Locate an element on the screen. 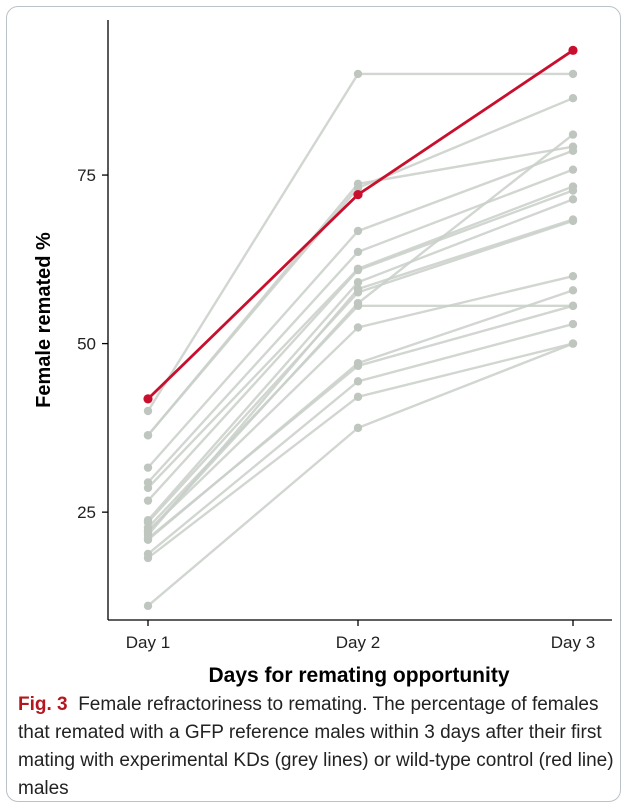  caption-title: Female refractoriness to remating. is located at coordinates (223, 704).